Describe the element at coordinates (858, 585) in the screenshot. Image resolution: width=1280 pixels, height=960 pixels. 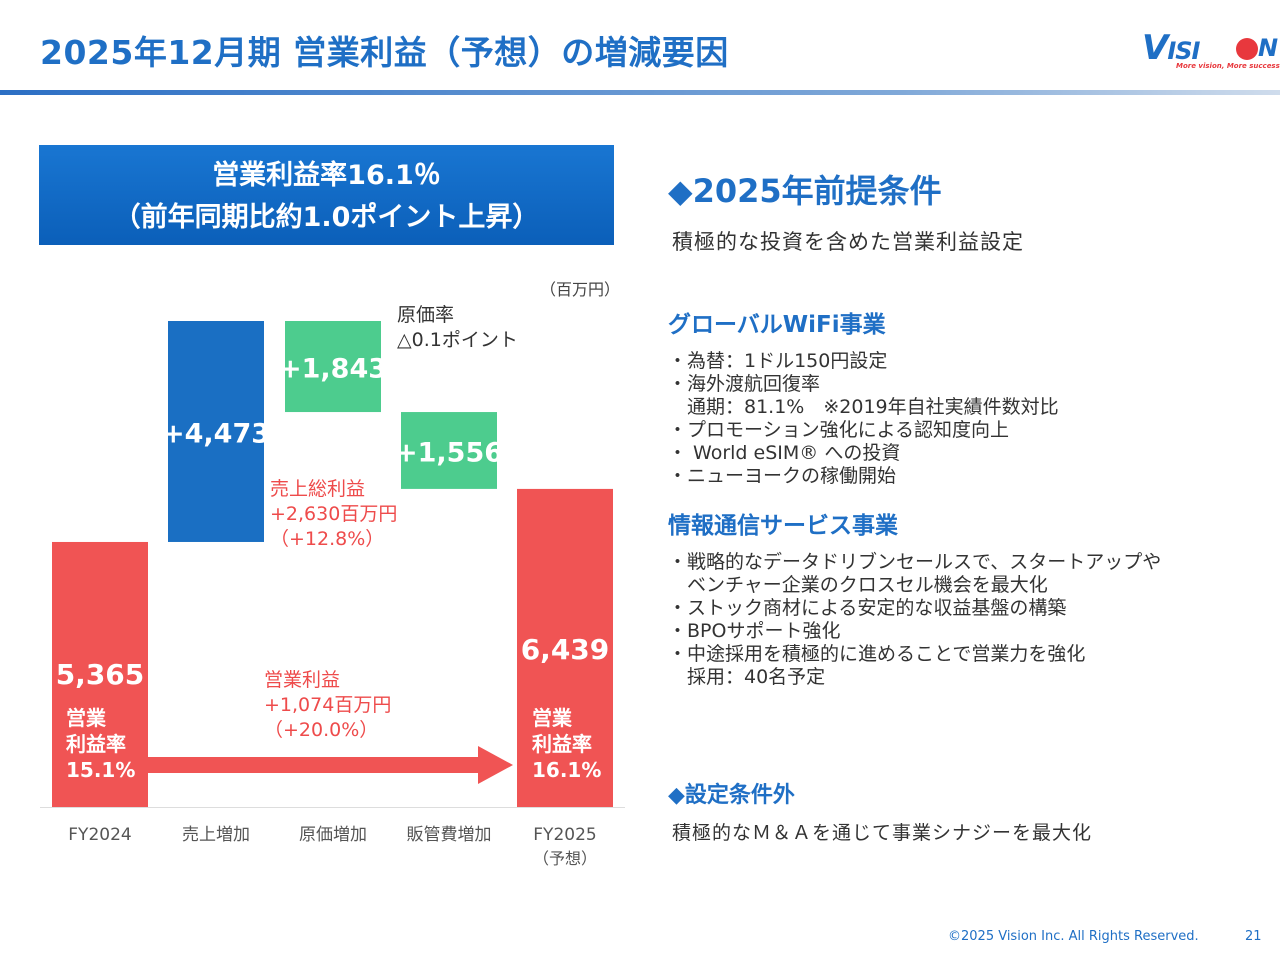
I see `list-item: ベンチャー企業のクロスセル機会を最大化` at that location.